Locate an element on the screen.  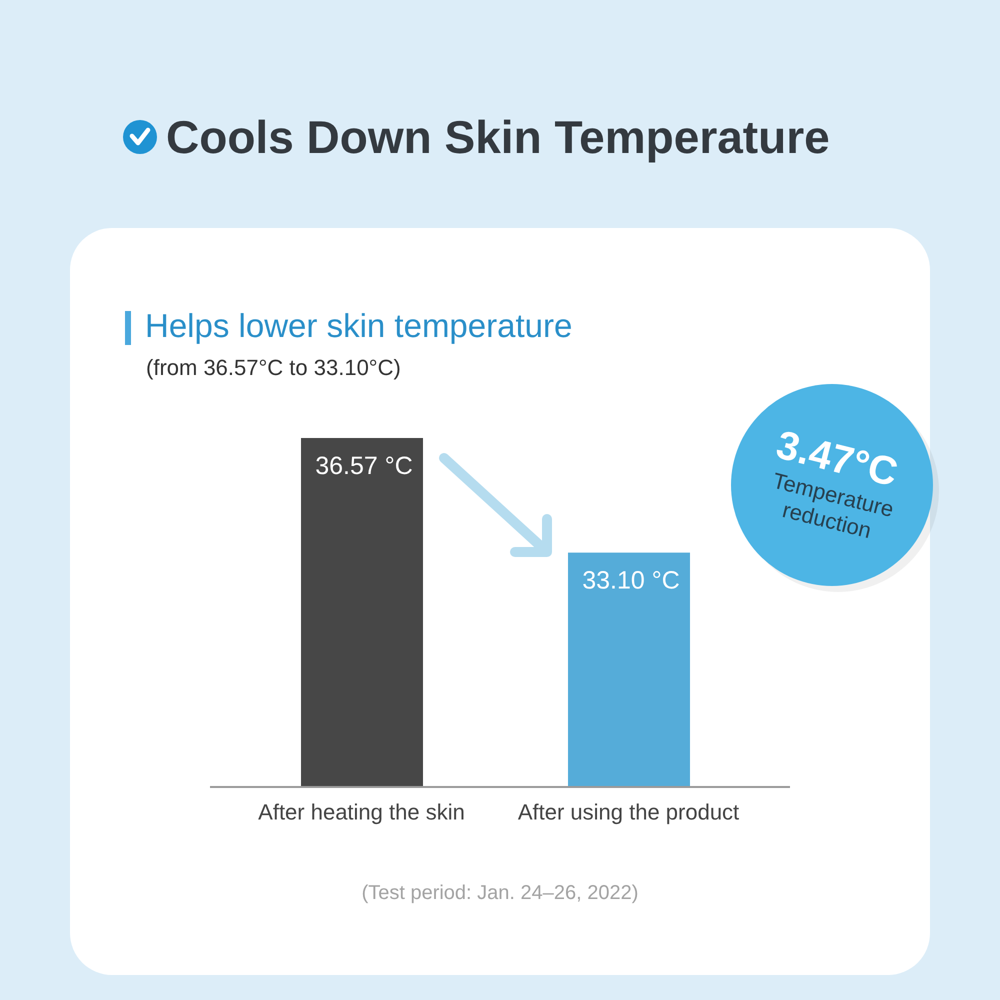
data-label: 33.10 °C is located at coordinates (631, 580).